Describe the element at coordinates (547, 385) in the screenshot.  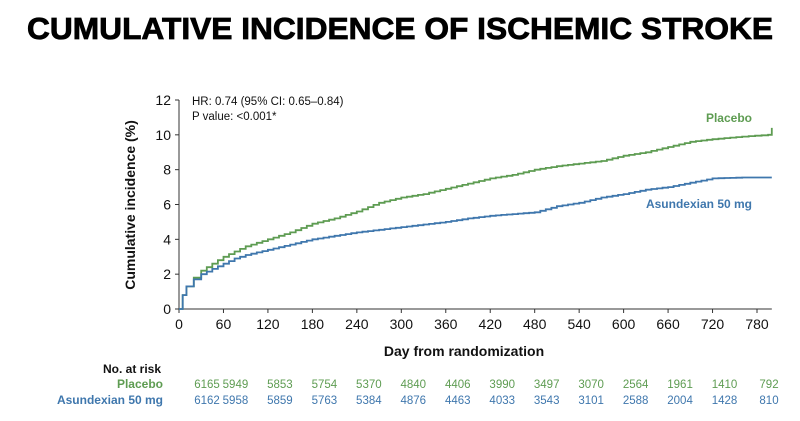
I see `risk-value: 3497` at that location.